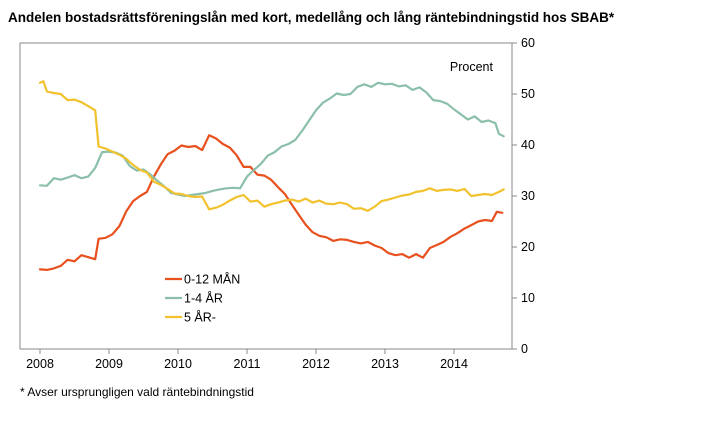  What do you see at coordinates (316, 364) in the screenshot?
I see `x-tick-label: 2012` at bounding box center [316, 364].